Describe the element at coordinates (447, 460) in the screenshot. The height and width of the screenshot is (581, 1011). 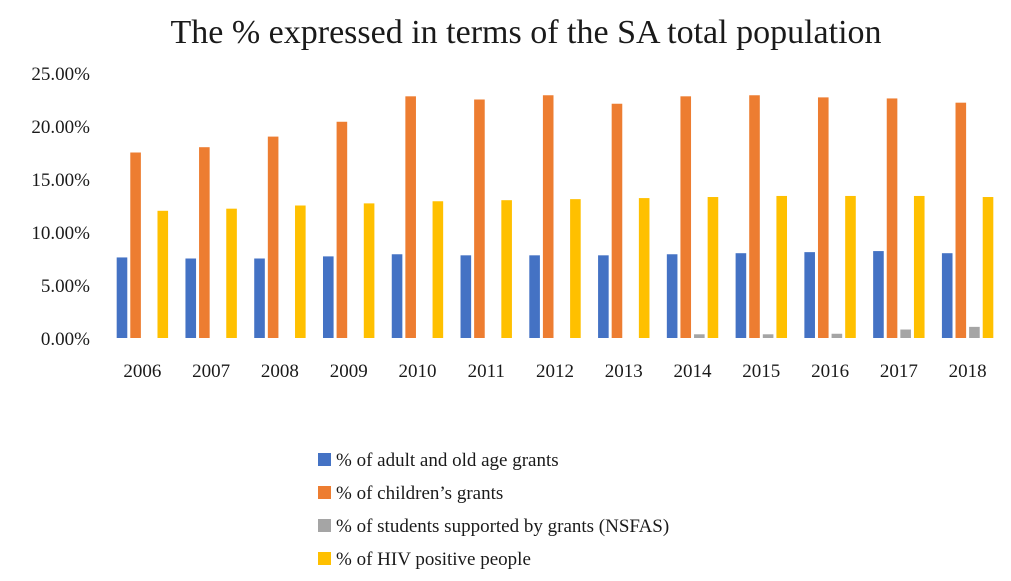
I see `legend-label: % of adult and old age grants` at that location.